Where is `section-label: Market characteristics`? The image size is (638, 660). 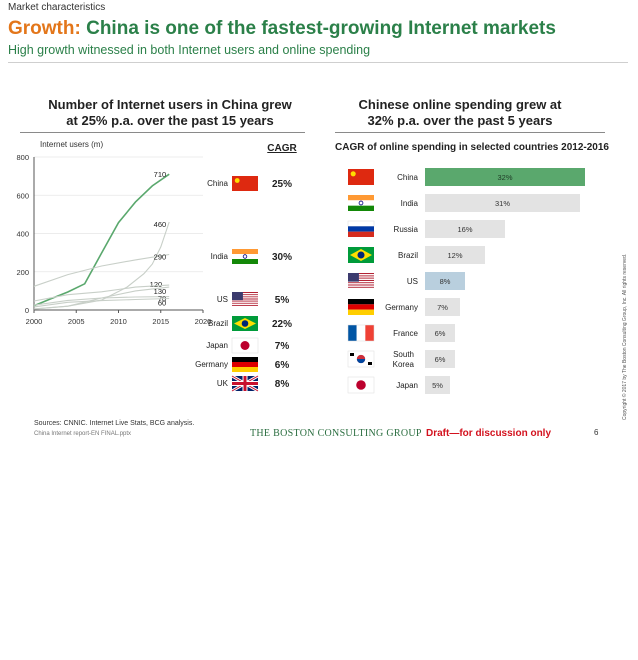 section-label: Market characteristics is located at coordinates (57, 7).